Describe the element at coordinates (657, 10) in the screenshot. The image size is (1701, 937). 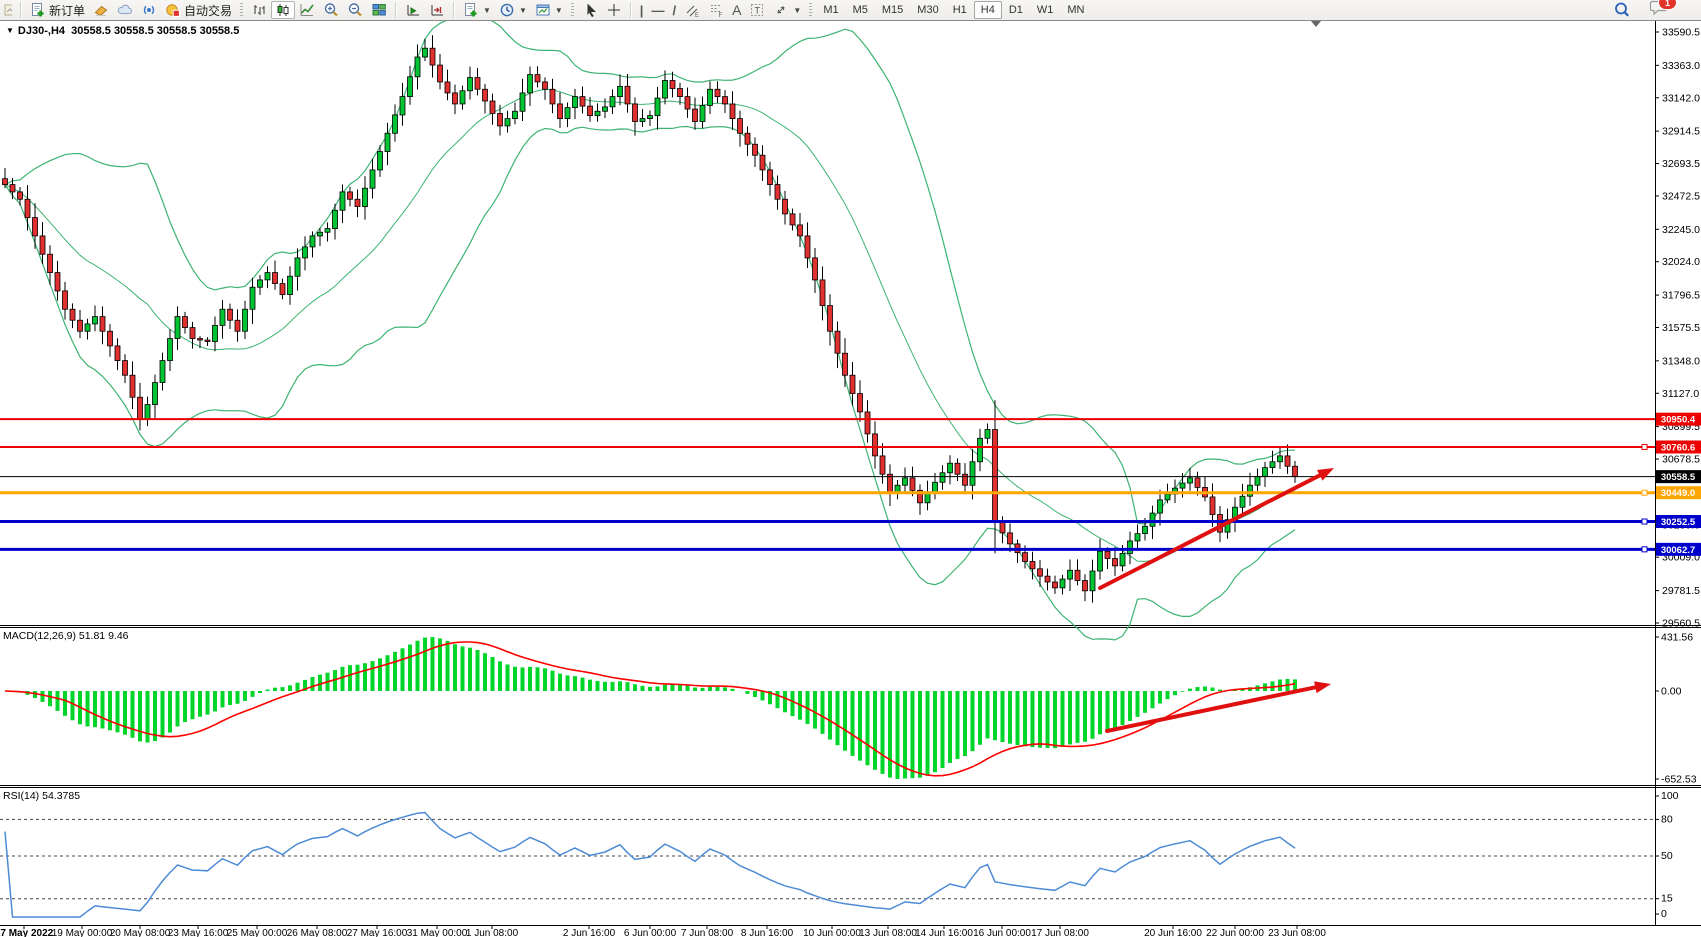
I see `horizontal-line-tool-button: —` at that location.